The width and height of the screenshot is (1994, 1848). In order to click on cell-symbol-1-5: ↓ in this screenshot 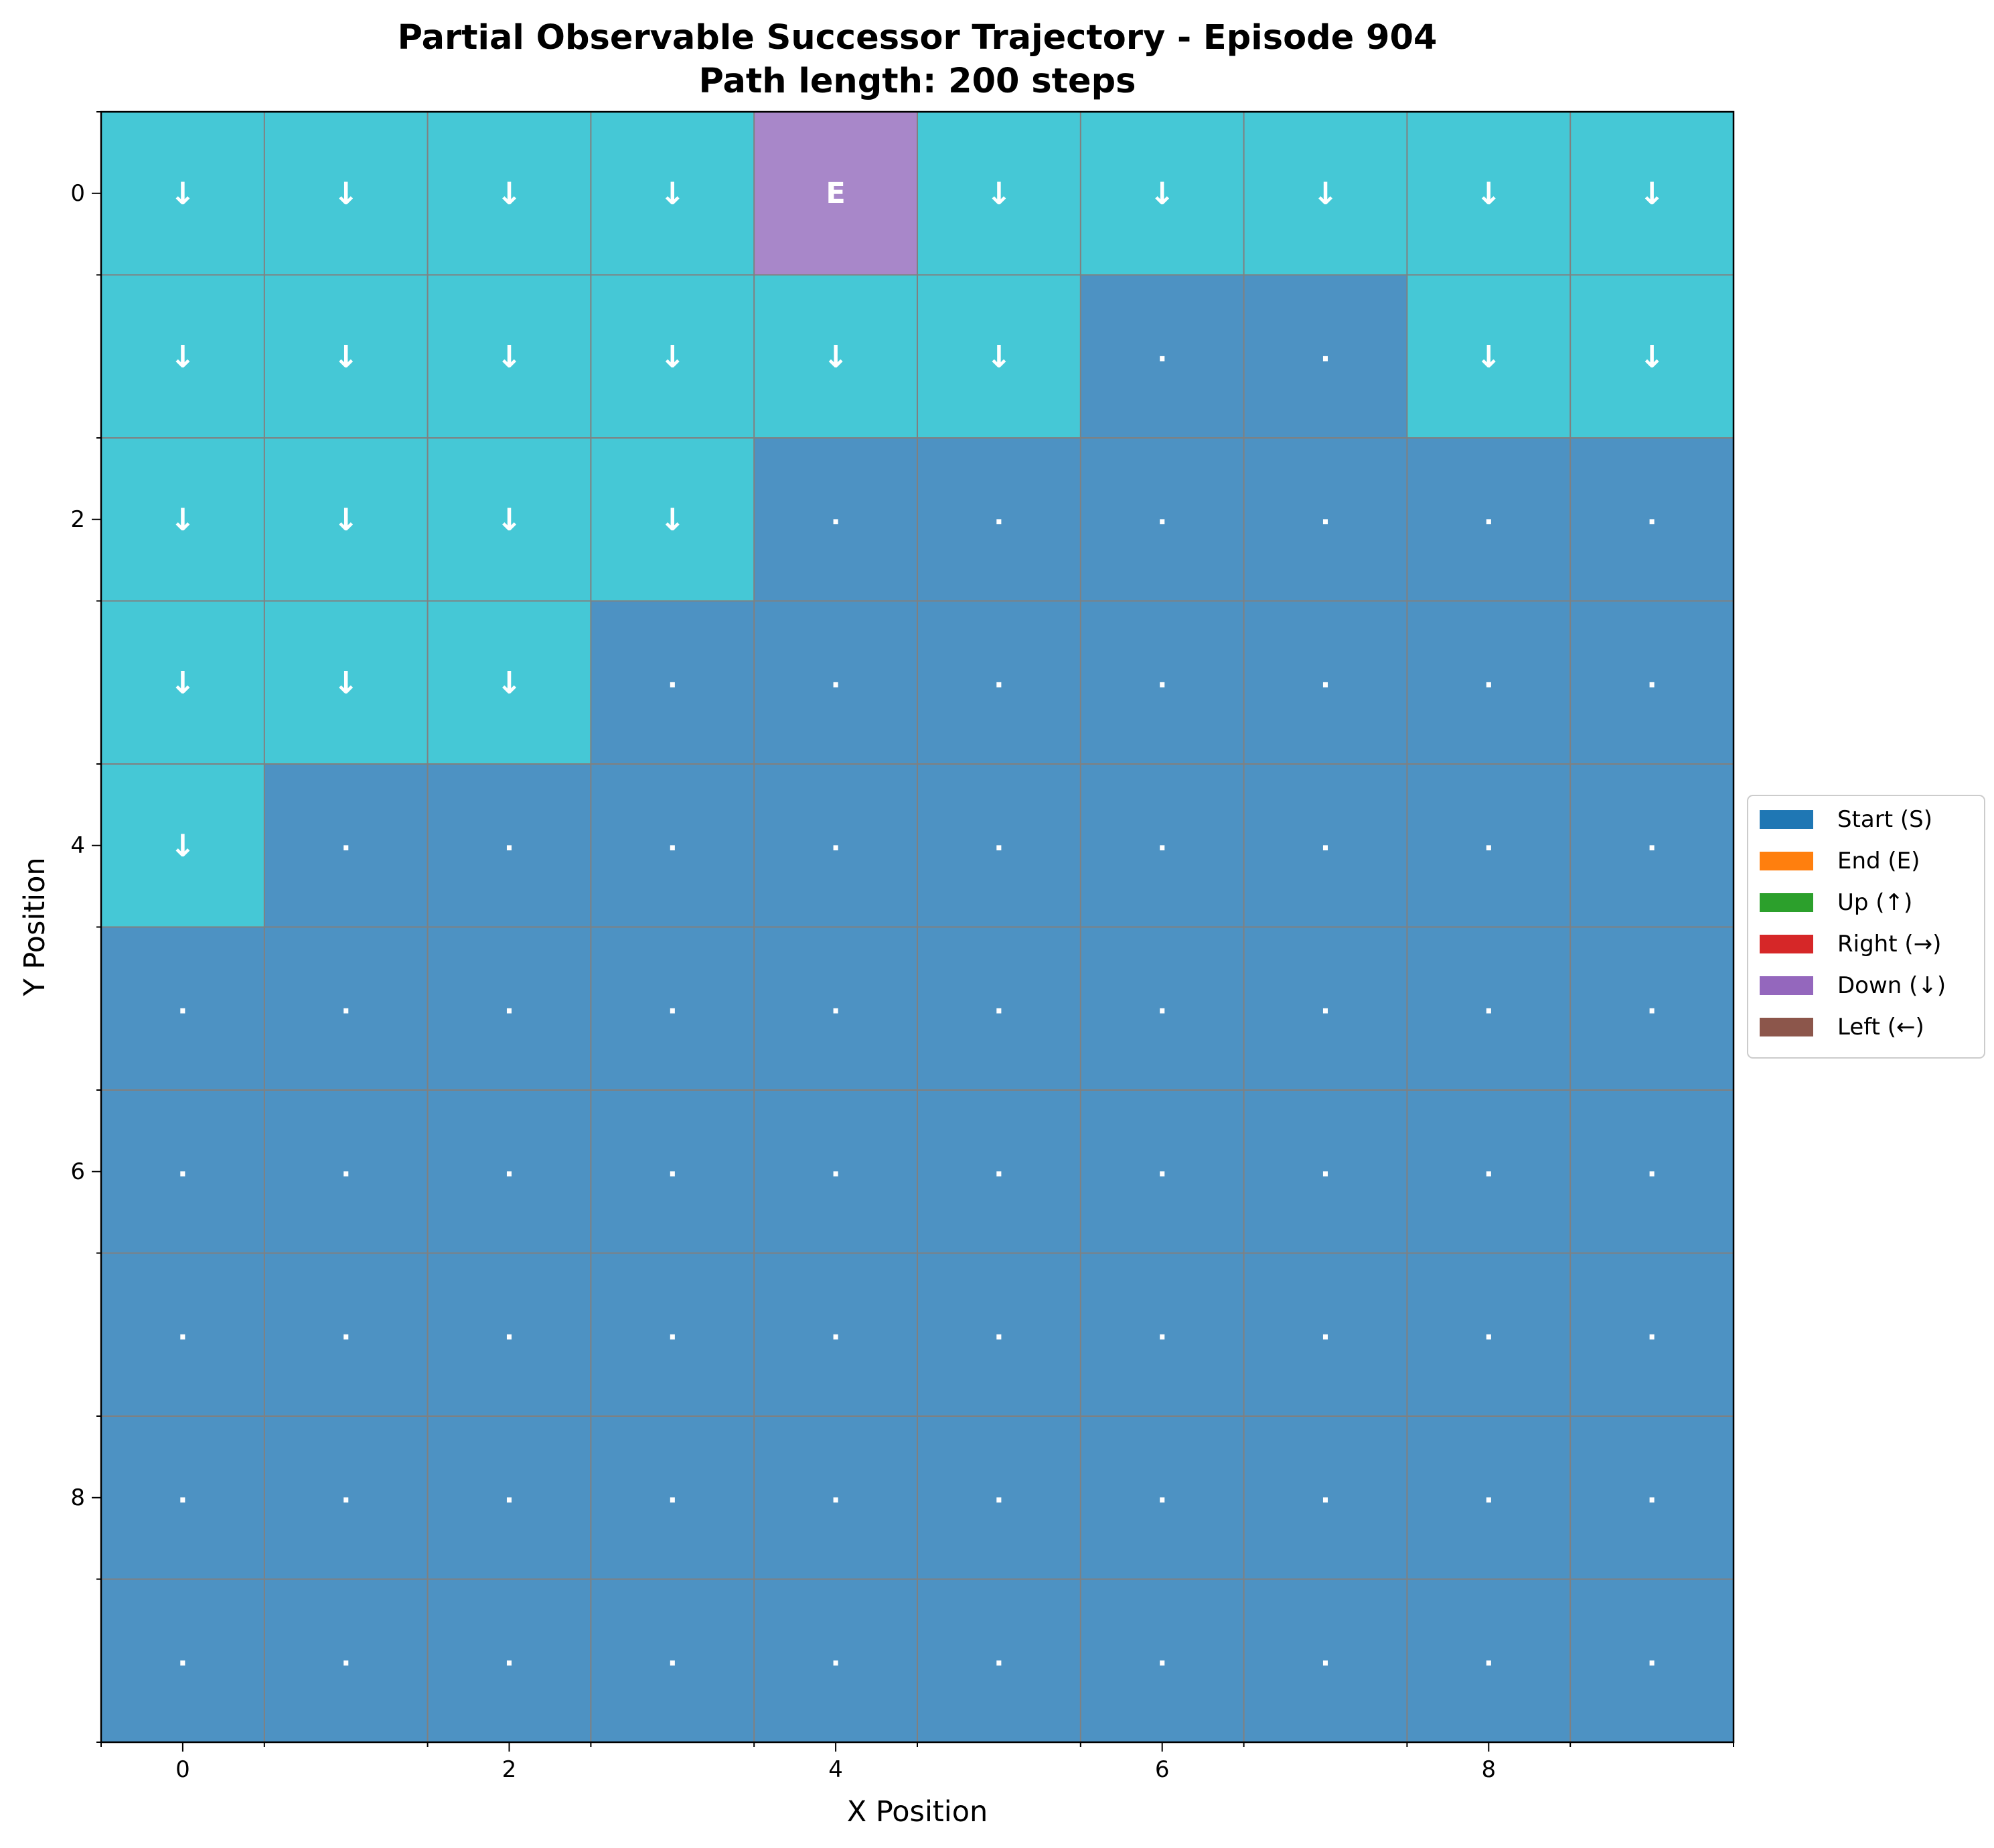, I will do `click(999, 356)`.